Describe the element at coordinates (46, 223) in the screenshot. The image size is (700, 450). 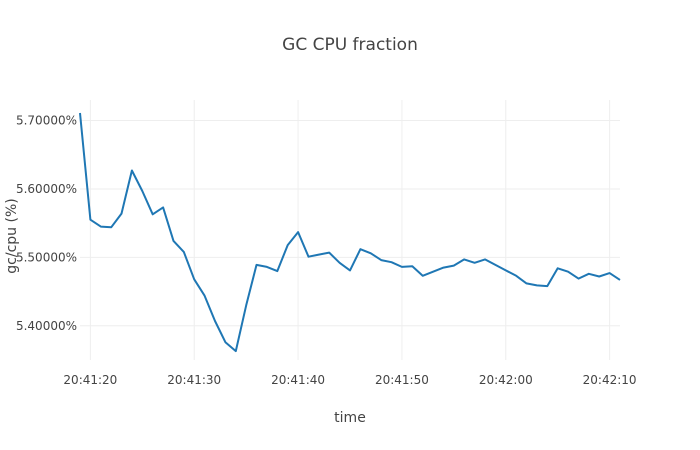
I see `y-axis-ticks: 5.40000% 5.50000% 5.60000% 5.70000%` at that location.